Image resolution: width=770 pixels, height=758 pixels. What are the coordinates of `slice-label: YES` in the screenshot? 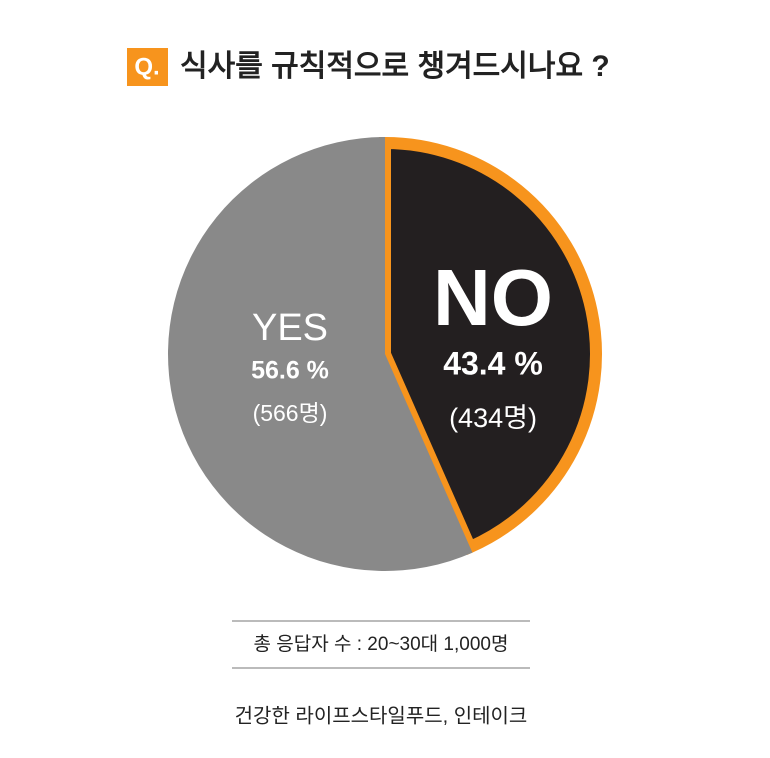 It's located at (290, 328).